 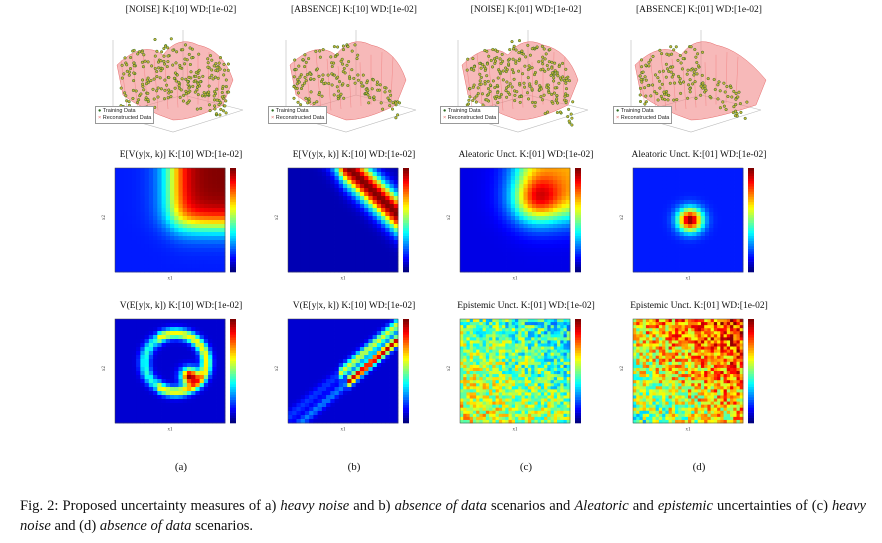 What do you see at coordinates (354, 467) in the screenshot?
I see `subfigure-label: (b)` at bounding box center [354, 467].